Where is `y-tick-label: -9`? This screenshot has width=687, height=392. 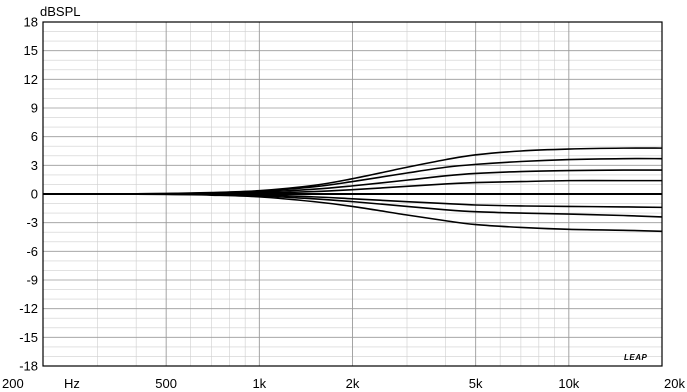 y-tick-label: -9 is located at coordinates (32, 280).